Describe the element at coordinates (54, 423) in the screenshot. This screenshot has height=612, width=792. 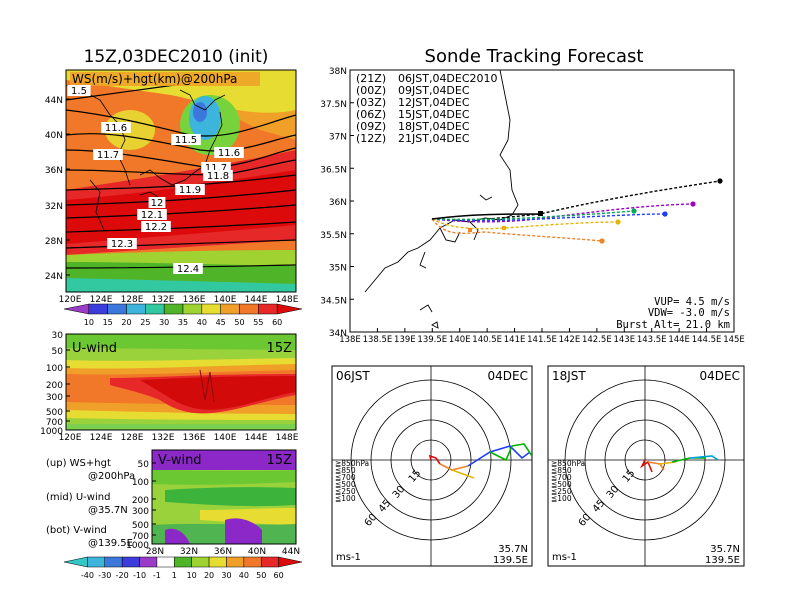
I see `u-wind-y-tick-label: 700` at that location.